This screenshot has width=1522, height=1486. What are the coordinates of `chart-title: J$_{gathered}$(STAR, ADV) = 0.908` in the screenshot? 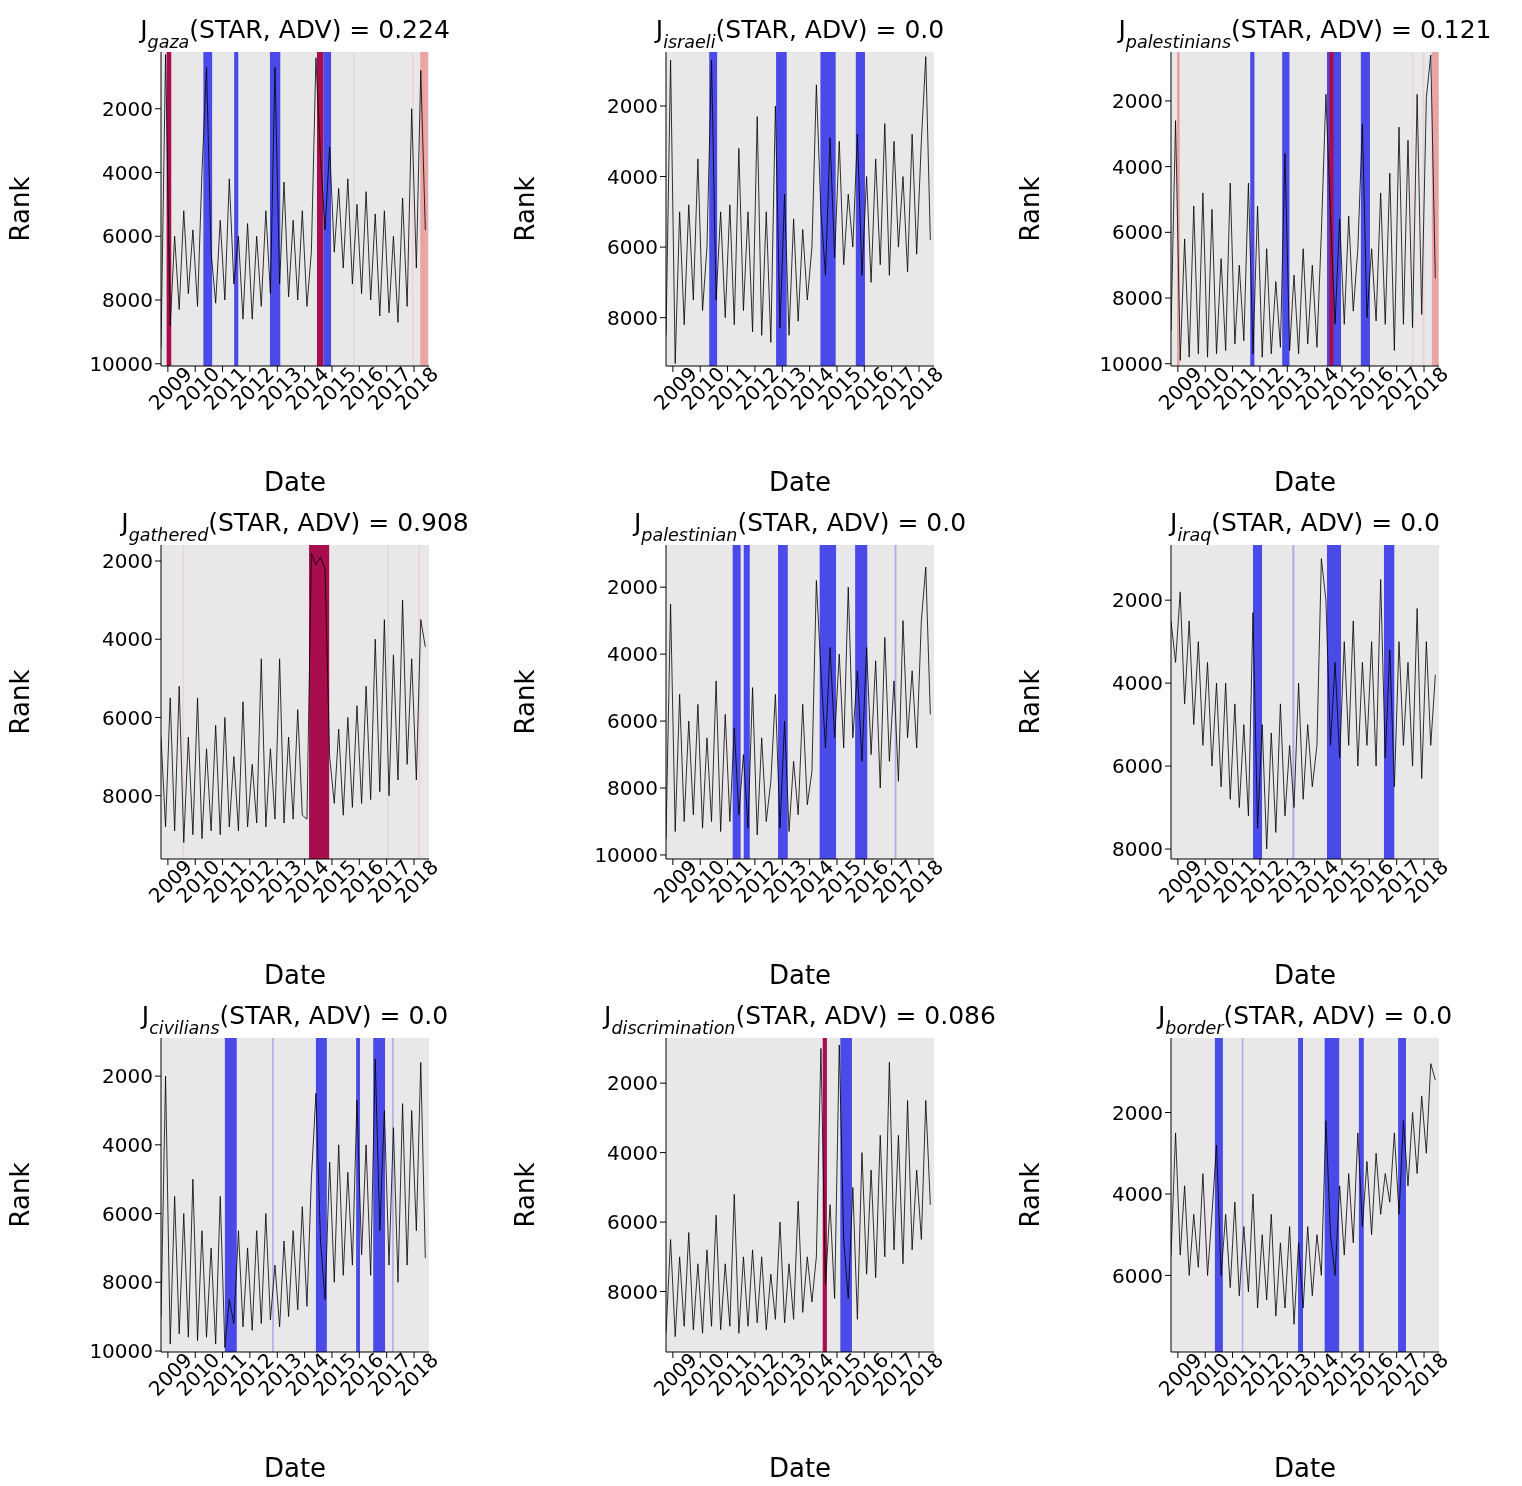 It's located at (294, 526).